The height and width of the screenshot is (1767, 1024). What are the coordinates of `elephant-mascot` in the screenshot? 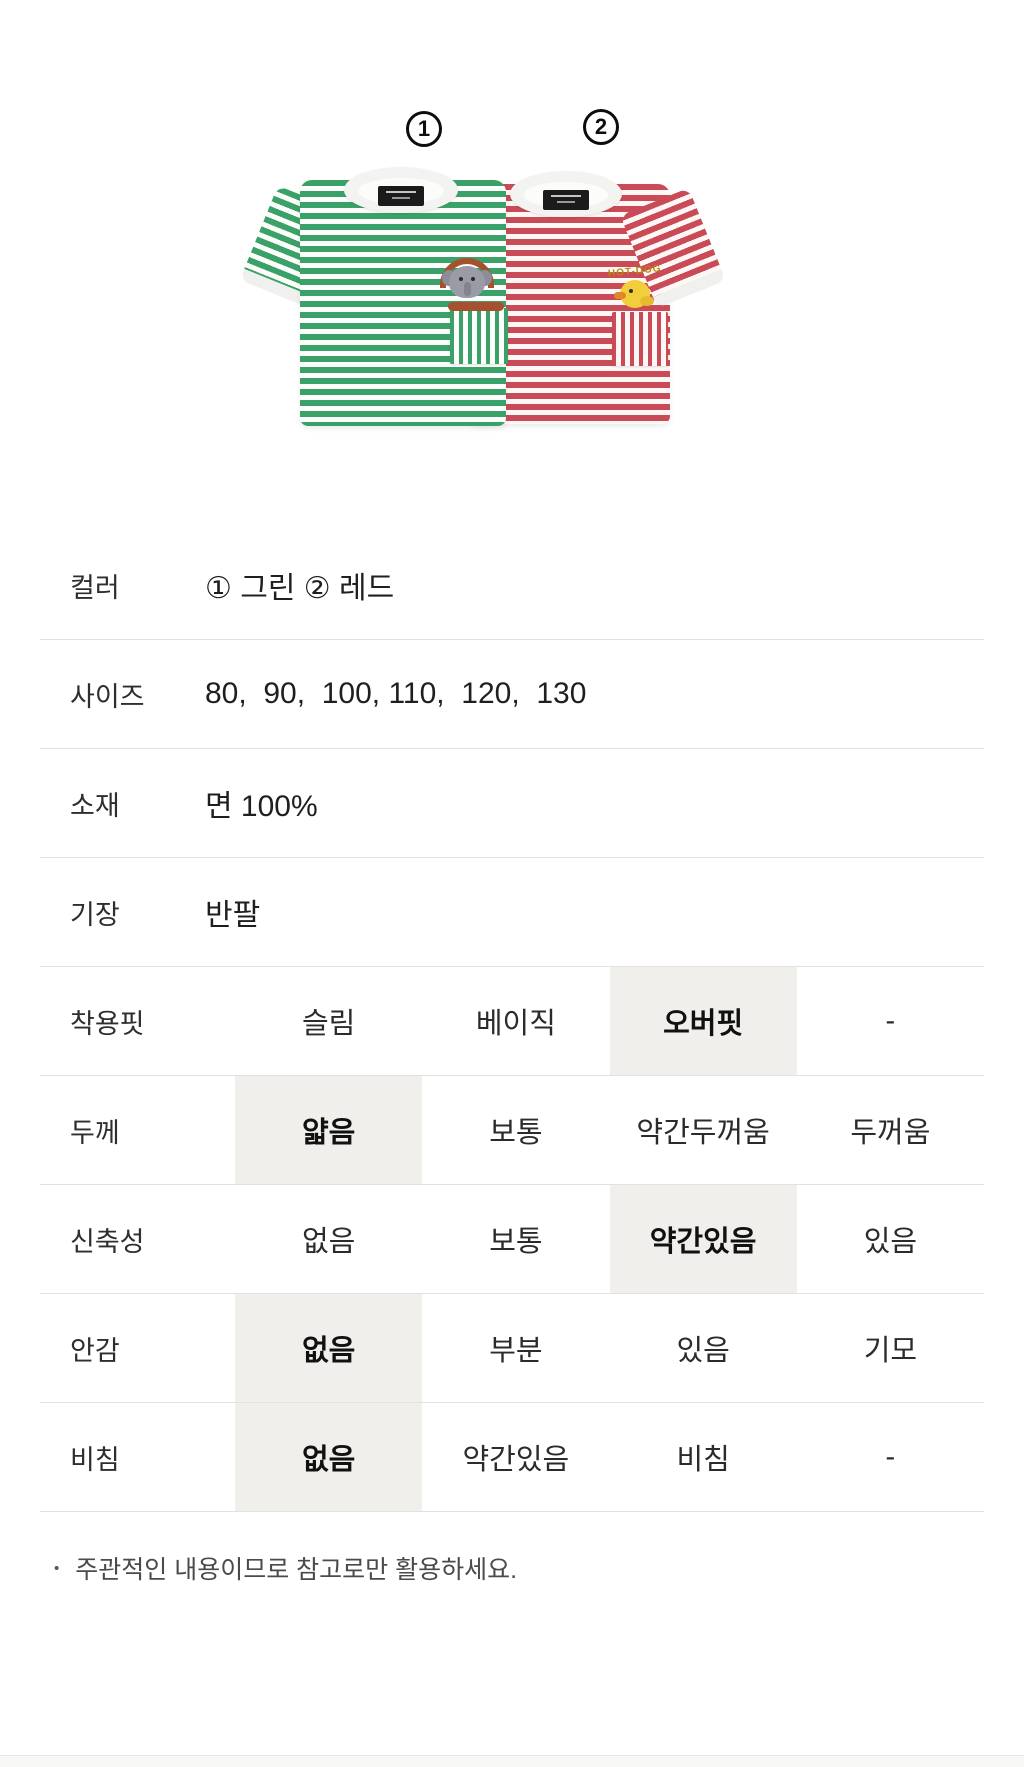 It's located at (467, 284).